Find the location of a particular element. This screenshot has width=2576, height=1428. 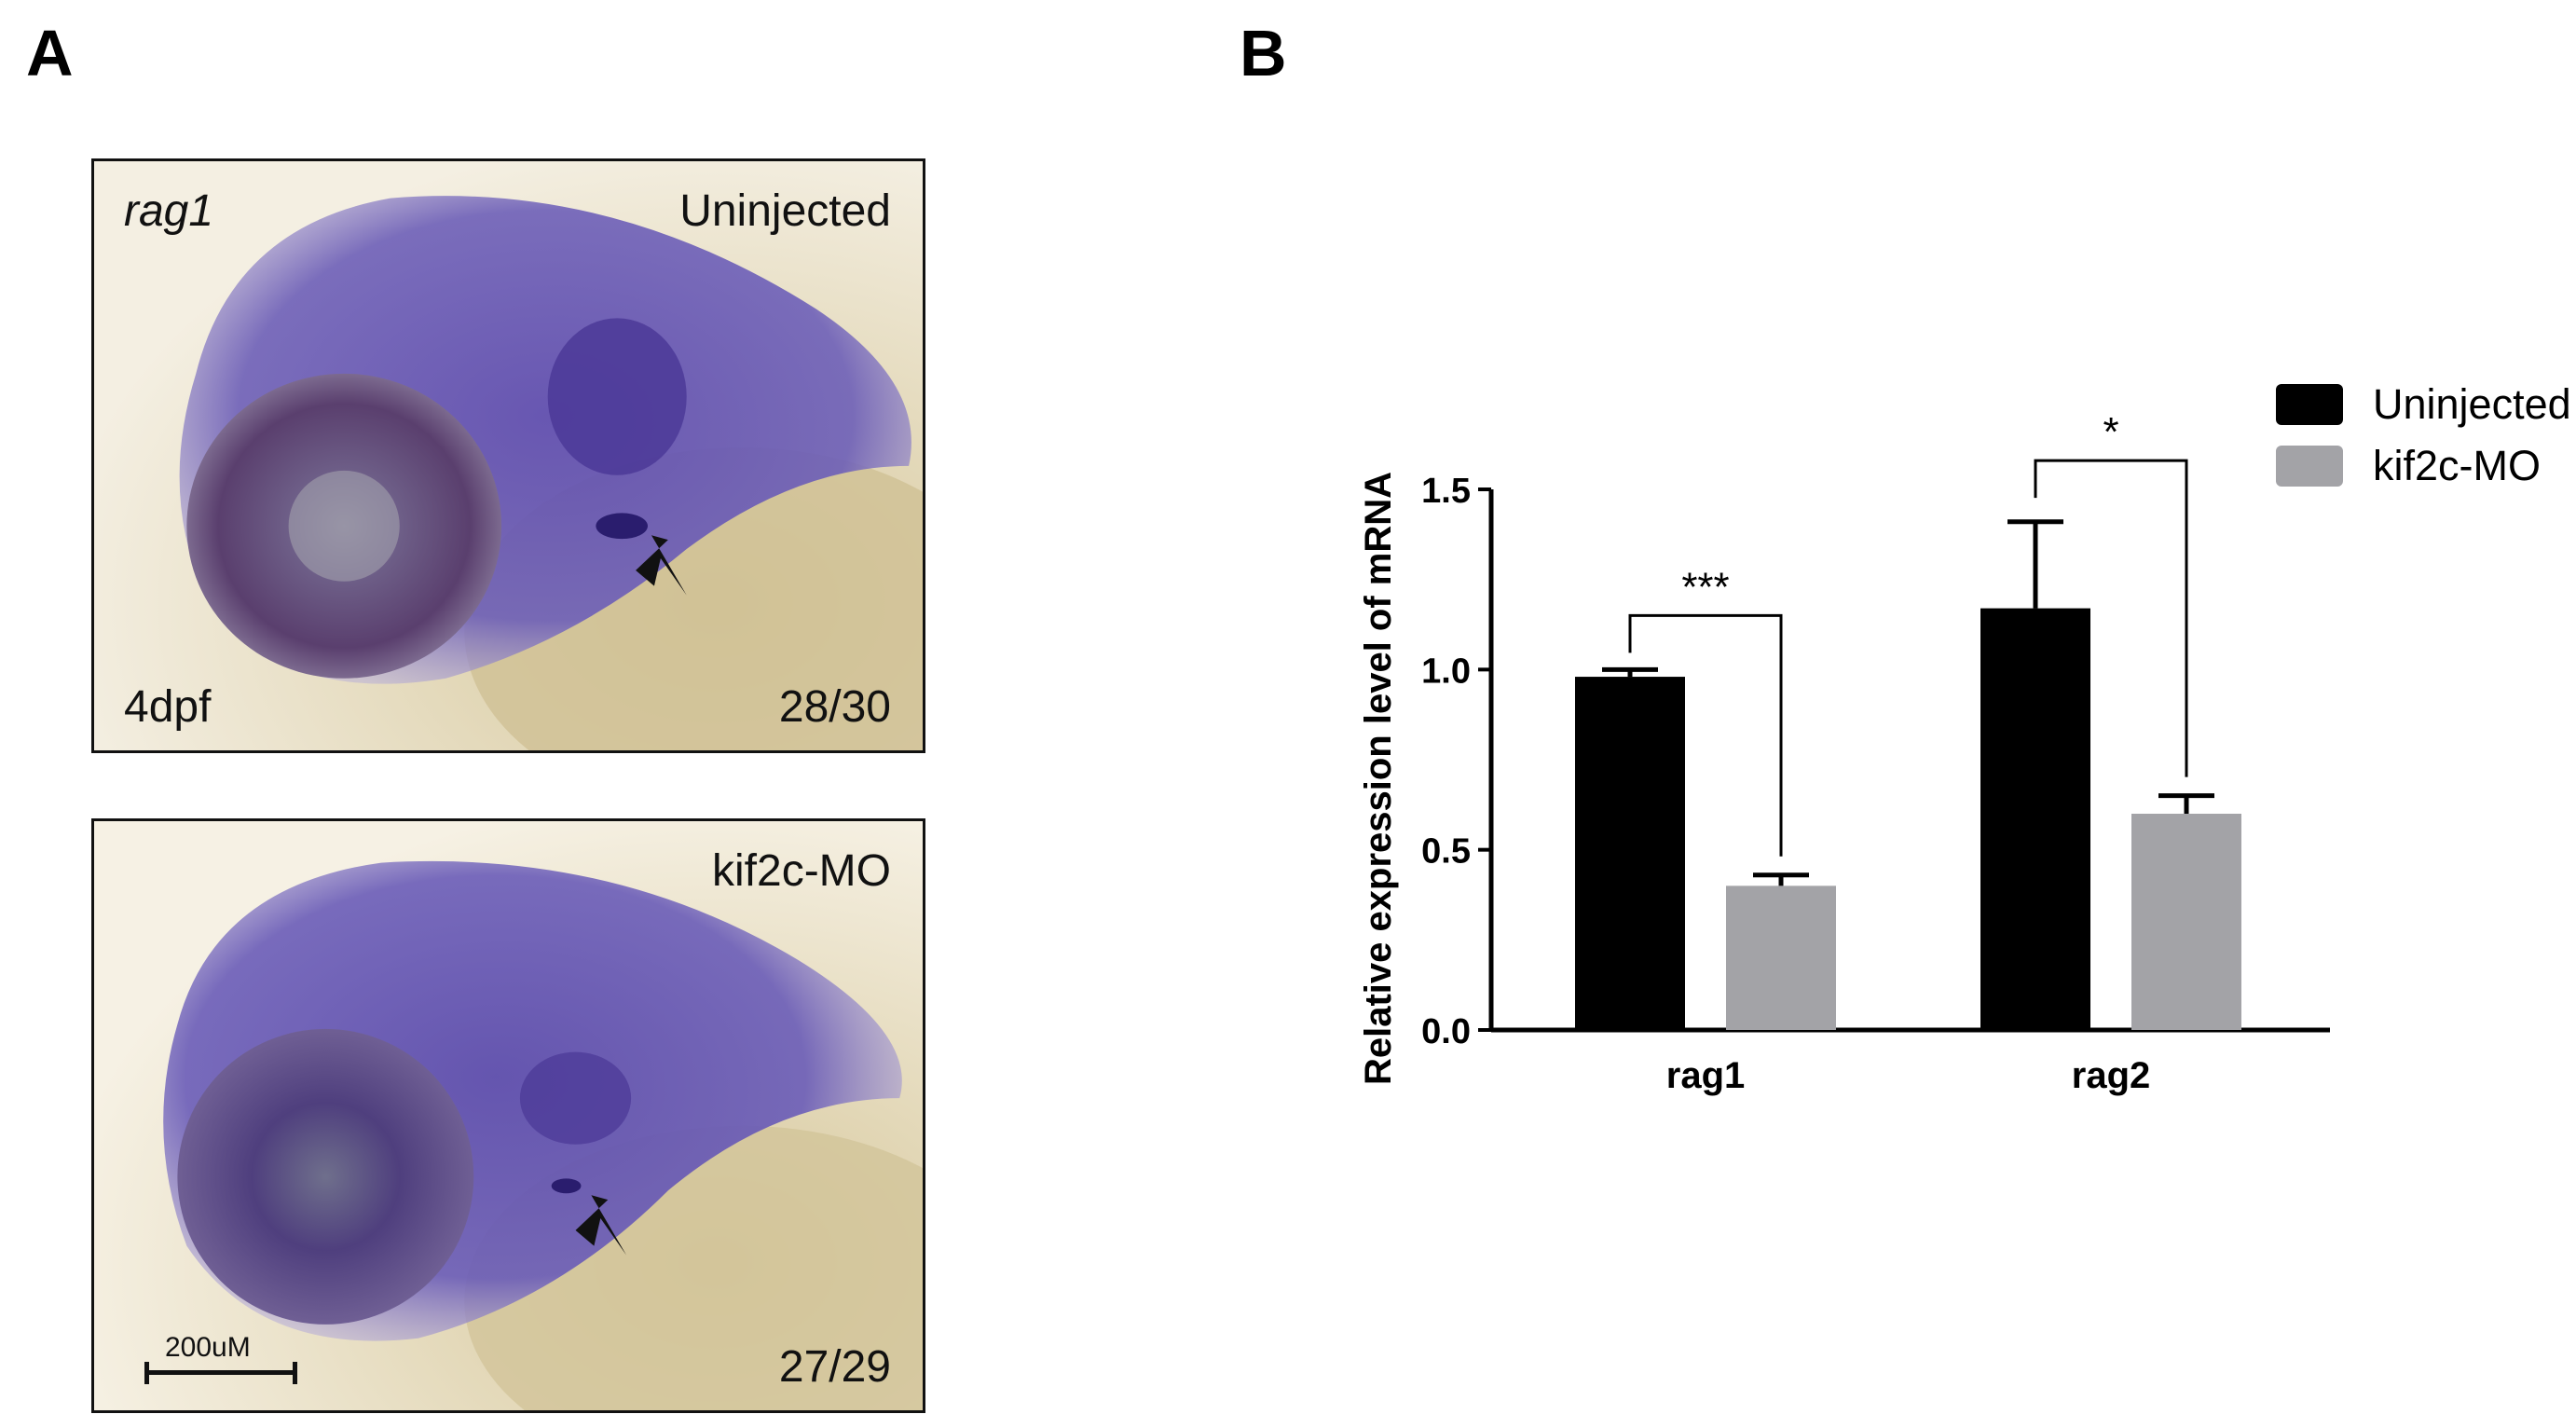

y-tick-label: 0.0 is located at coordinates (1446, 1031).